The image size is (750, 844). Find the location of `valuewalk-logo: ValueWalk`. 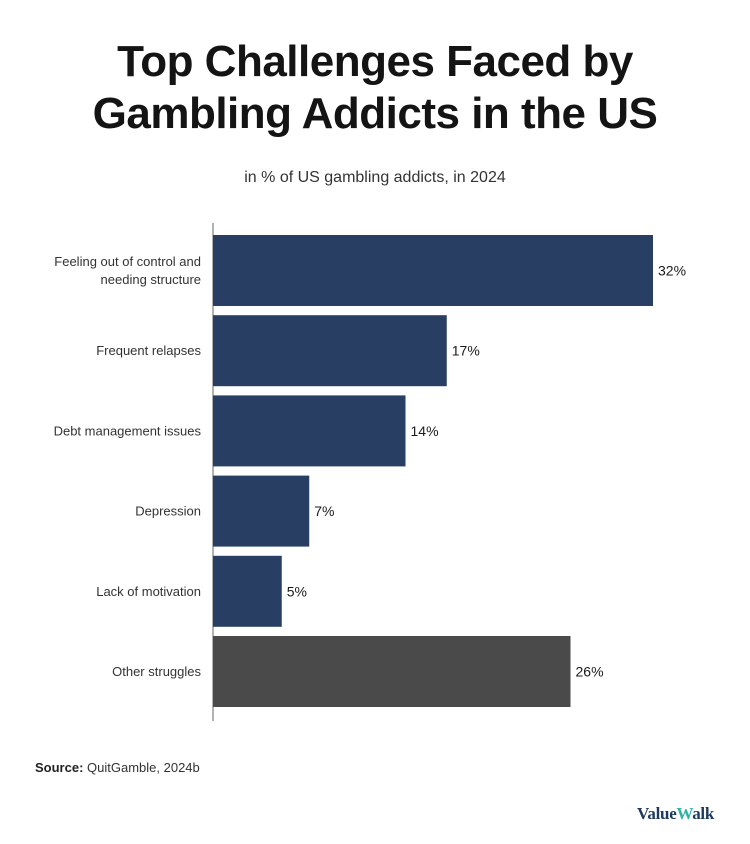

valuewalk-logo: ValueWalk is located at coordinates (675, 814).